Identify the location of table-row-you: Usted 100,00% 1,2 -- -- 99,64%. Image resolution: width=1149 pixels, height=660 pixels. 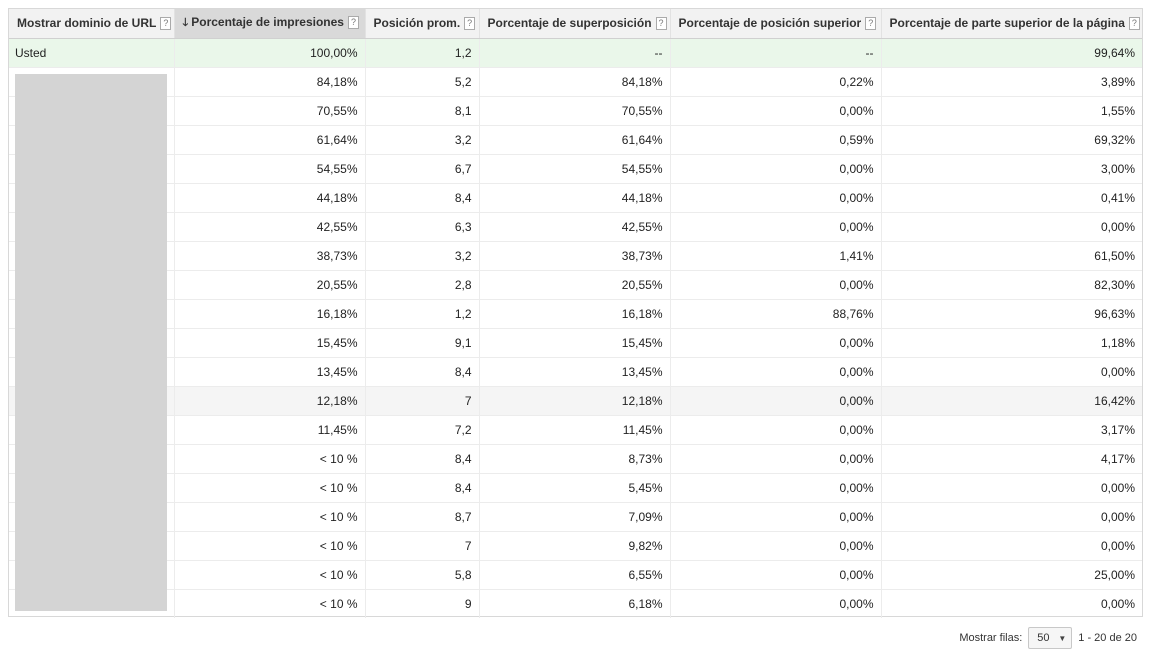
(575, 53).